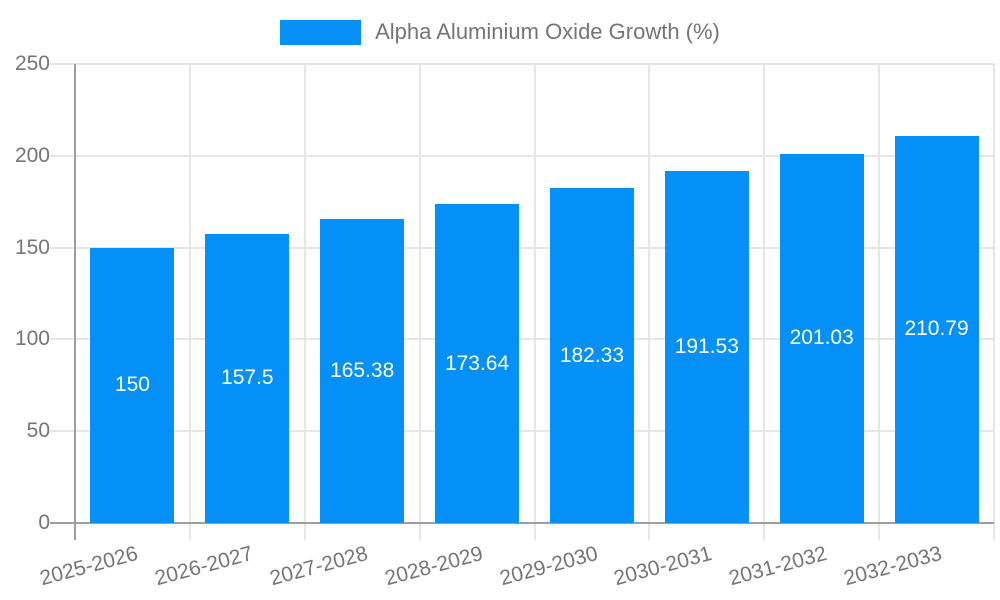 Image resolution: width=1000 pixels, height=600 pixels. Describe the element at coordinates (89, 566) in the screenshot. I see `x-axis-tick-label: 2025-2026` at that location.